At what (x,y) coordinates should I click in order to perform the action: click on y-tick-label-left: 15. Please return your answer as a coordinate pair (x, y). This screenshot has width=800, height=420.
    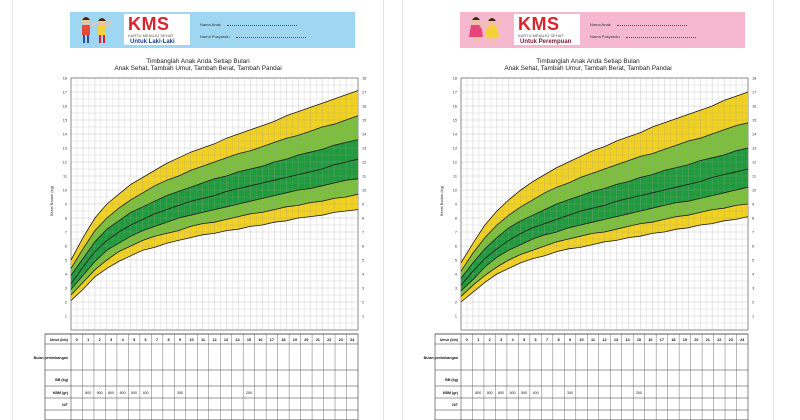
    Looking at the image, I should click on (65, 121).